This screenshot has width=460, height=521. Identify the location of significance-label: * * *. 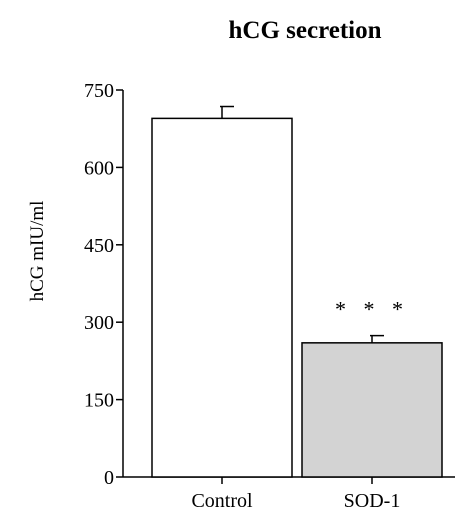
(372, 309).